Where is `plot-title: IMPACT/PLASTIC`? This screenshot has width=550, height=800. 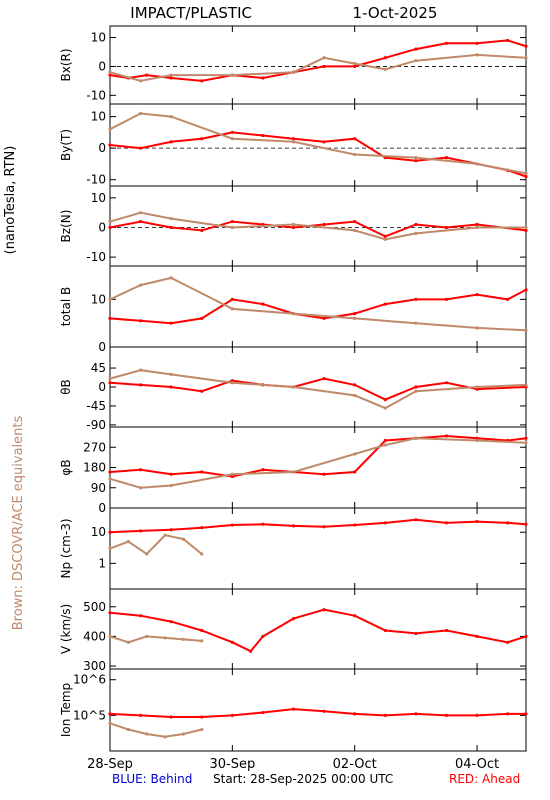 plot-title: IMPACT/PLASTIC is located at coordinates (191, 13).